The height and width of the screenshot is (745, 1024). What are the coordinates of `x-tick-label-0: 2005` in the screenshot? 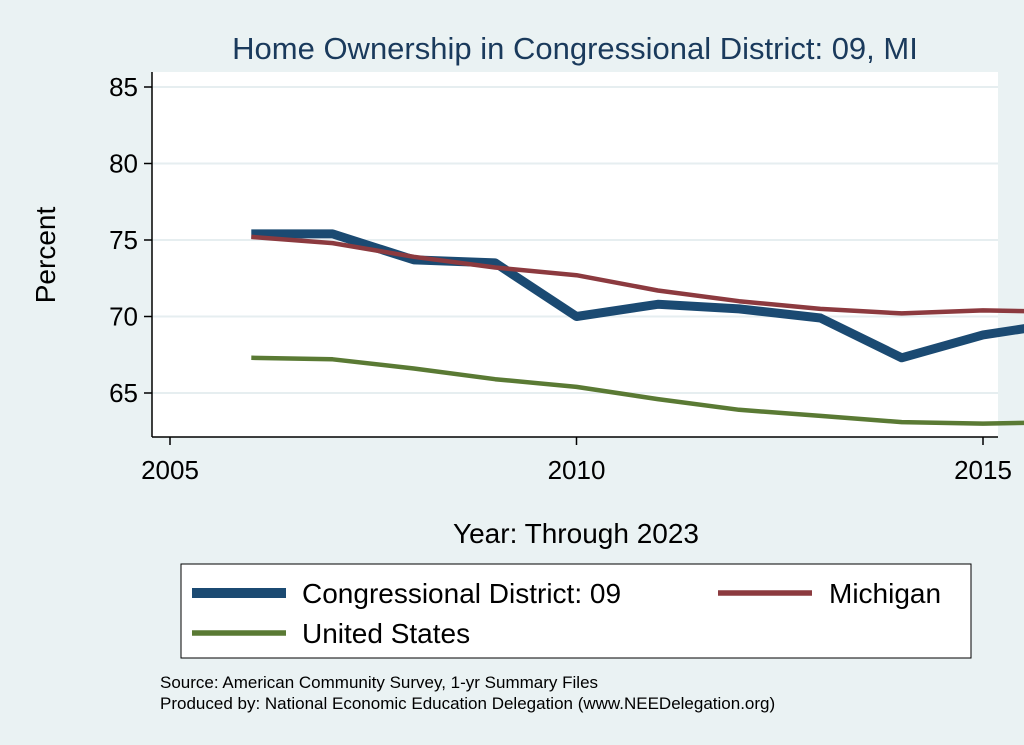 It's located at (170, 470).